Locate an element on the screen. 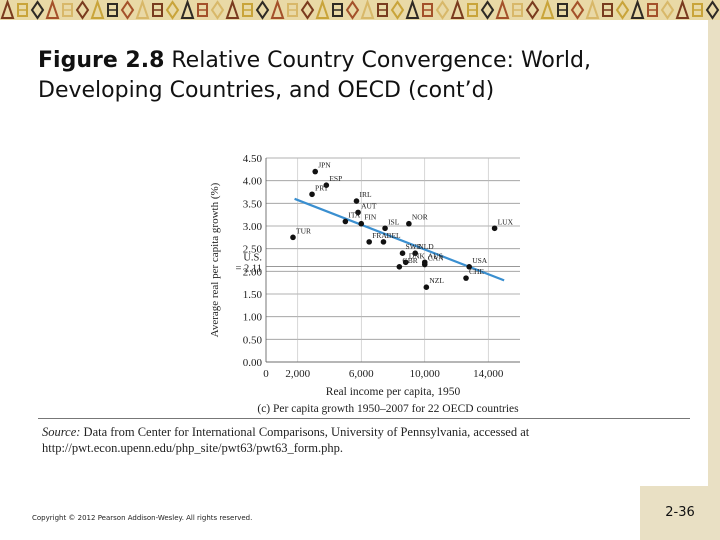 This screenshot has width=720, height=540. point-label: GBR is located at coordinates (409, 260).